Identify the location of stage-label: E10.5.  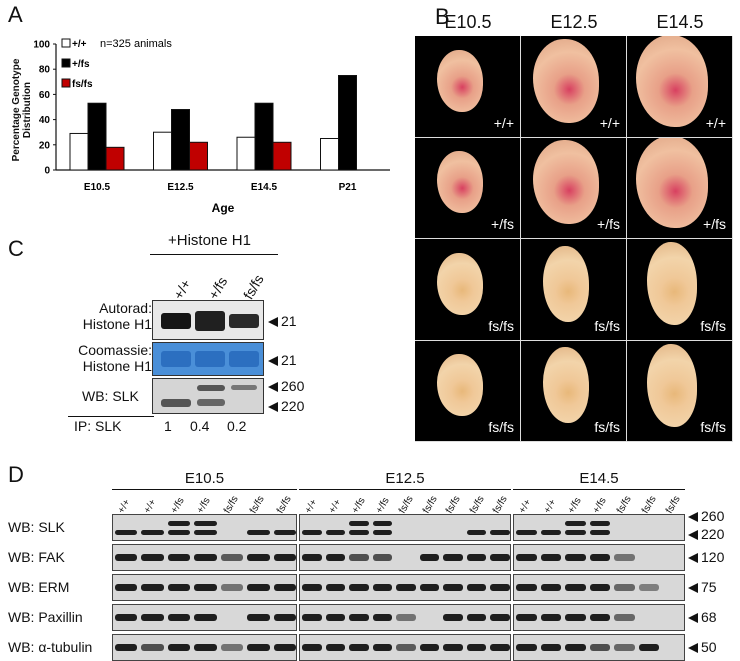
(468, 22).